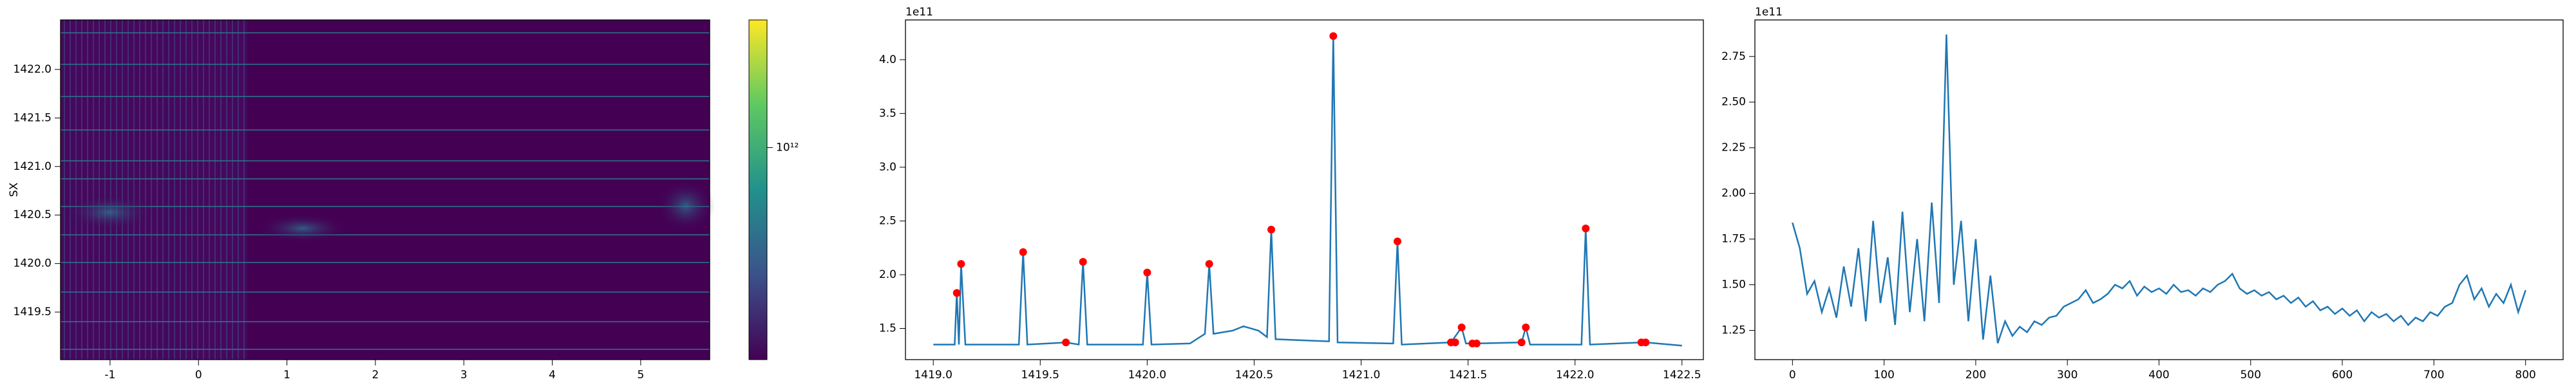 This screenshot has width=2576, height=386. What do you see at coordinates (33, 263) in the screenshot?
I see `y-tick-label: 1420.0` at bounding box center [33, 263].